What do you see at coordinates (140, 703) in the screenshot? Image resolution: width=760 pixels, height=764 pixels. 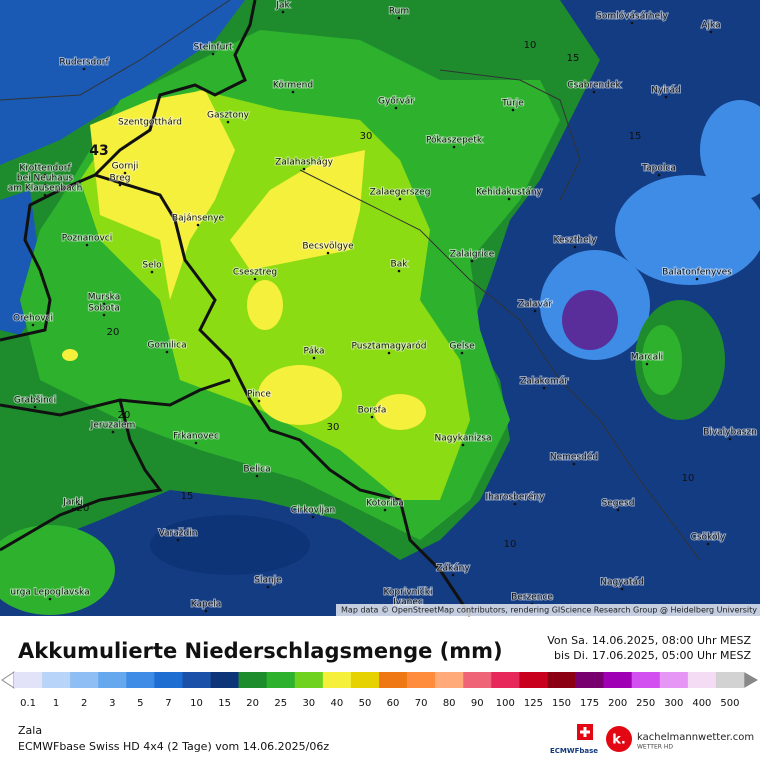 I see `legend-label: 5` at bounding box center [140, 703].